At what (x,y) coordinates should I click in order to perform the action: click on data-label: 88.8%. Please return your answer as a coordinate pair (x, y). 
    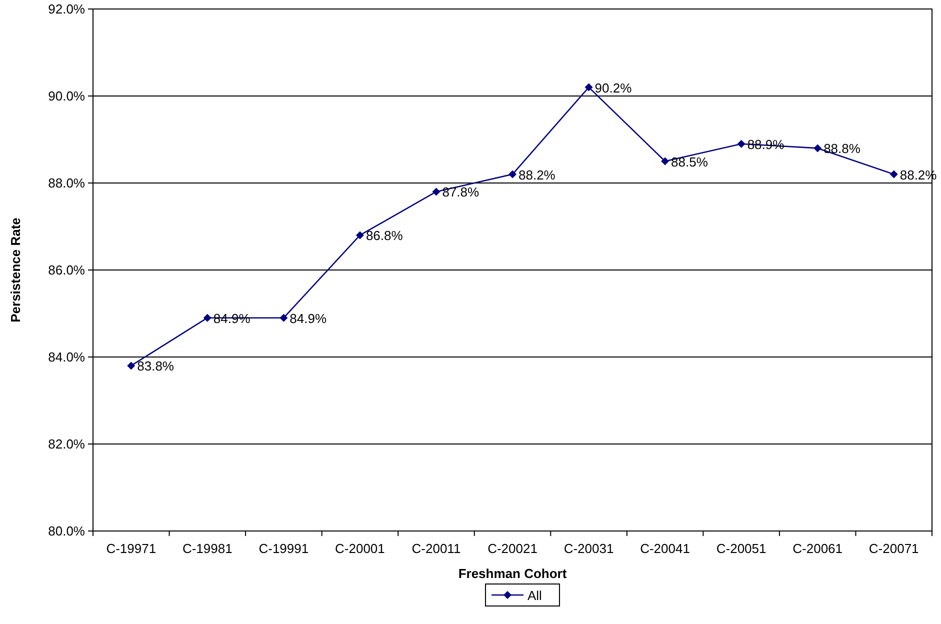
    Looking at the image, I should click on (842, 148).